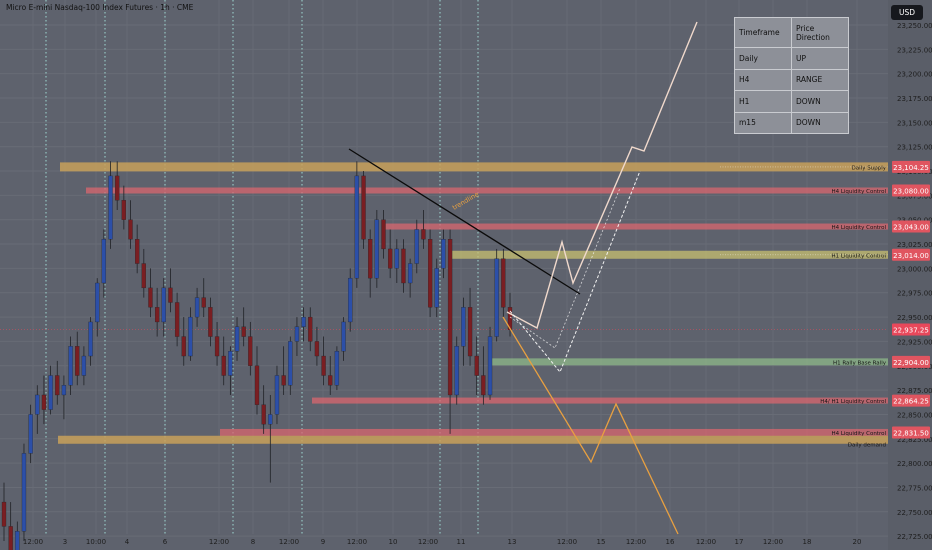 The width and height of the screenshot is (932, 550). I want to click on dashed-projection, so click(575, 271).